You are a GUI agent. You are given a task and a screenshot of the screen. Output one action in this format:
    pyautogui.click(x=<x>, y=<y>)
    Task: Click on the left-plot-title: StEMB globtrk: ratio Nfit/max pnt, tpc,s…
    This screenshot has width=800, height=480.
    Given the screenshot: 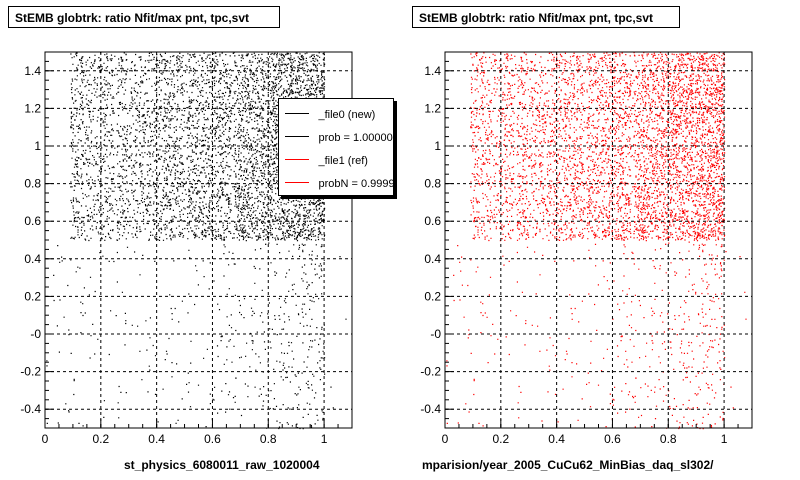 What is the action you would take?
    pyautogui.click(x=144, y=17)
    